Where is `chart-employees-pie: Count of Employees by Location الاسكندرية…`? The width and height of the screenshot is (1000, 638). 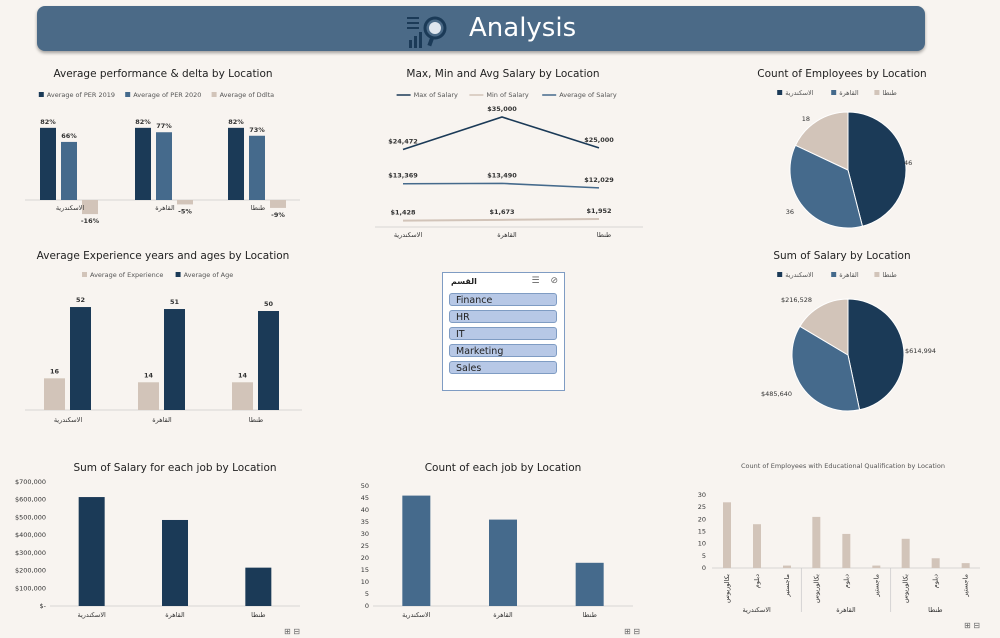 chart-employees-pie: Count of Employees by Location الاسكندرية… is located at coordinates (840, 149).